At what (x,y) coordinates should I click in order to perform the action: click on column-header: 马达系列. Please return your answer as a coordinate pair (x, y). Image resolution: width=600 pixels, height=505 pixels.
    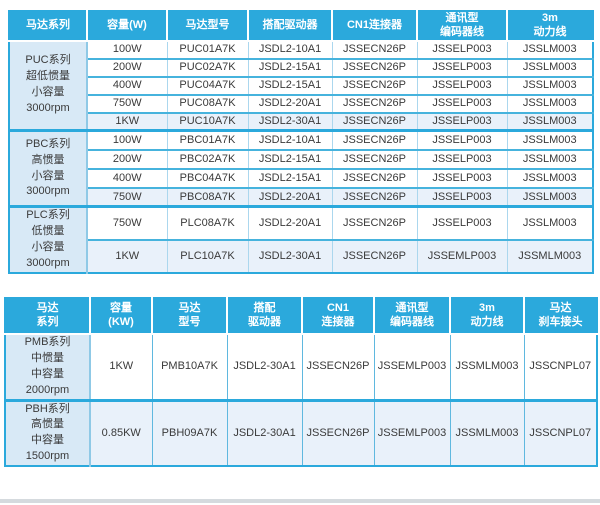
    Looking at the image, I should click on (48, 26).